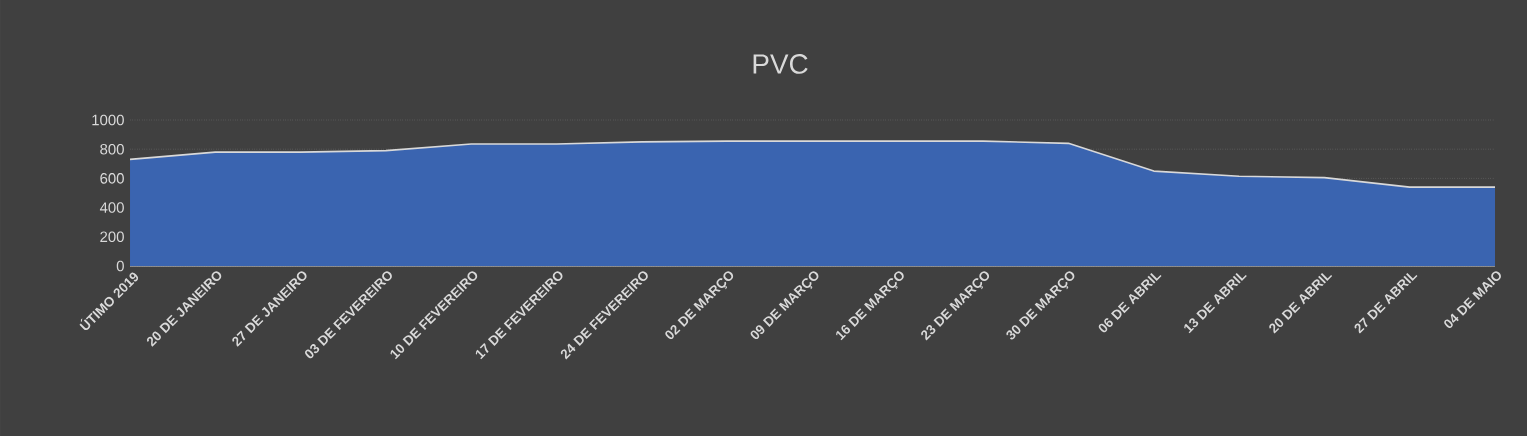 Image resolution: width=1527 pixels, height=436 pixels. I want to click on y-tick-label: 400, so click(111, 207).